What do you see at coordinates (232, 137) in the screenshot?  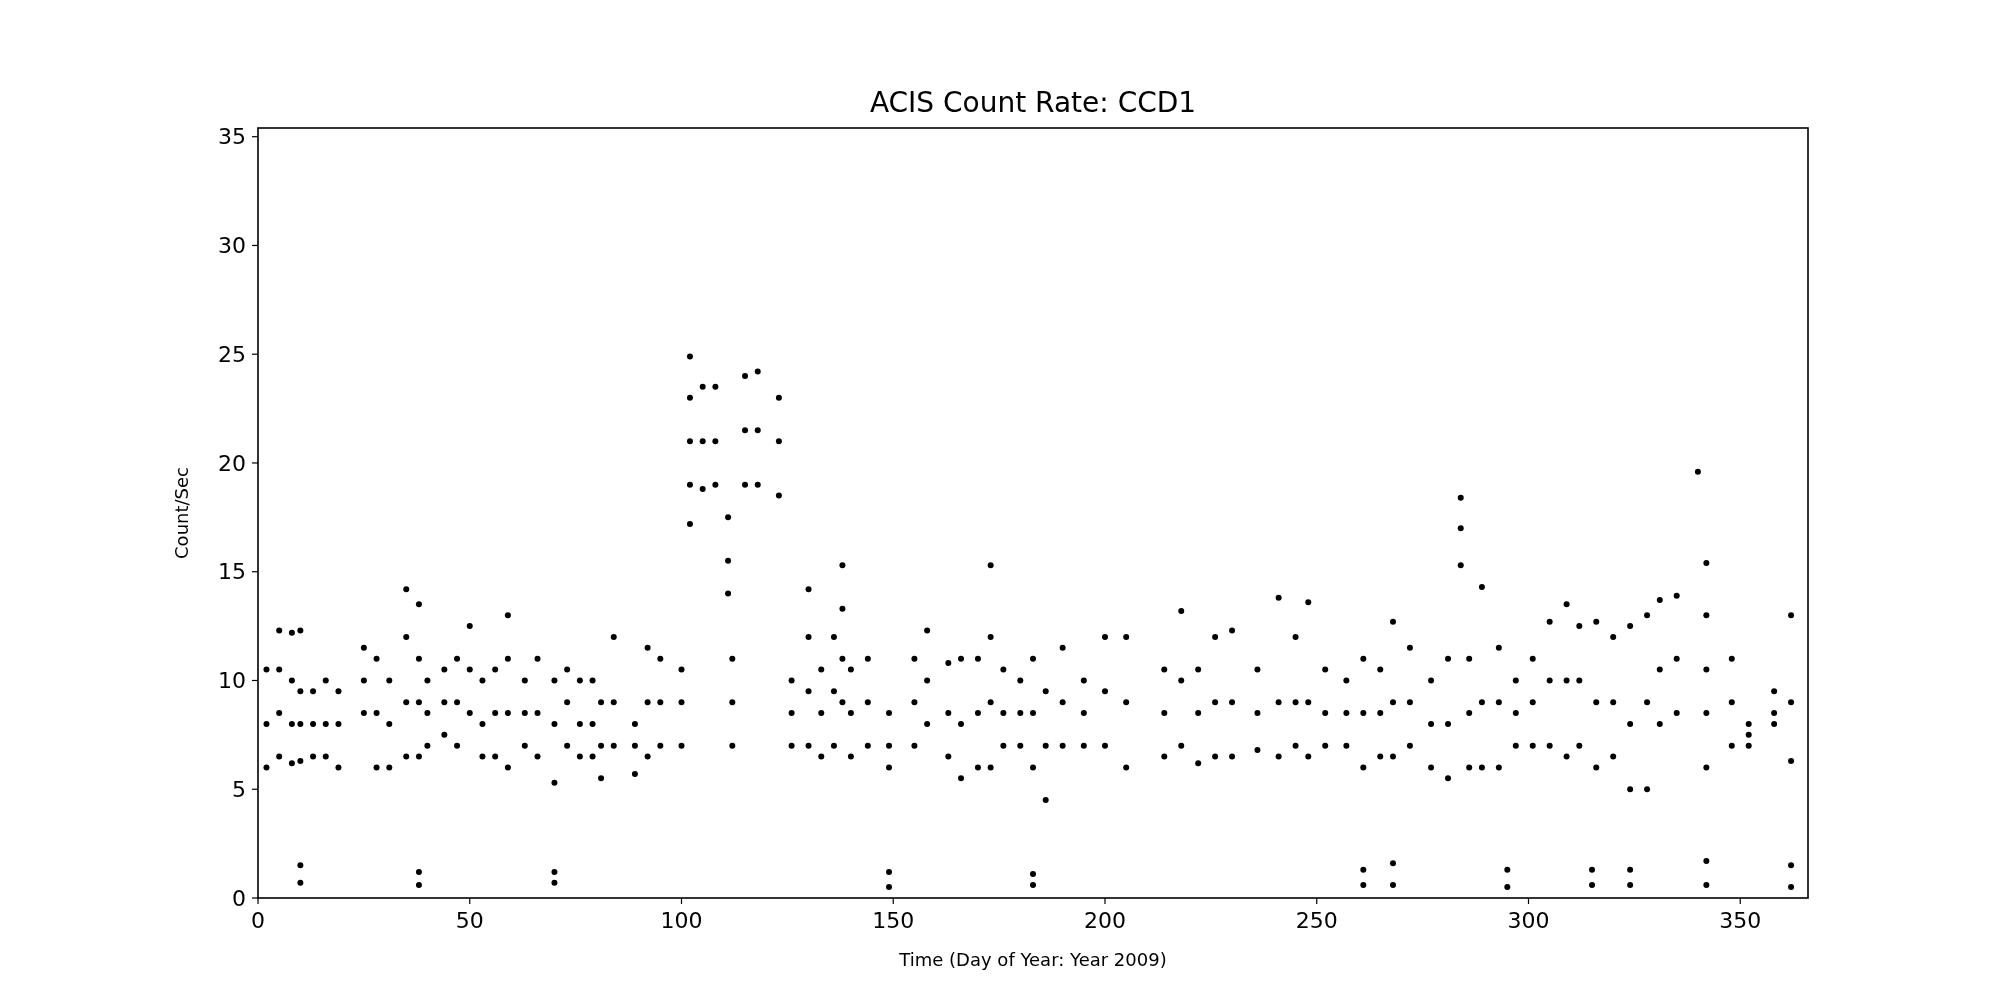 I see `y-tick-label: 35` at bounding box center [232, 137].